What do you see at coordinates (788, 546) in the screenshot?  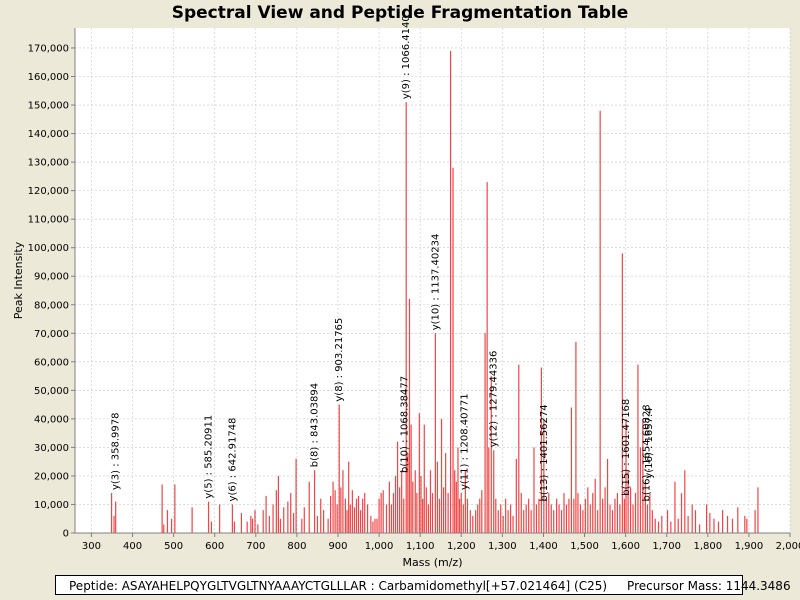 I see `x-tick-label: 2,000` at bounding box center [788, 546].